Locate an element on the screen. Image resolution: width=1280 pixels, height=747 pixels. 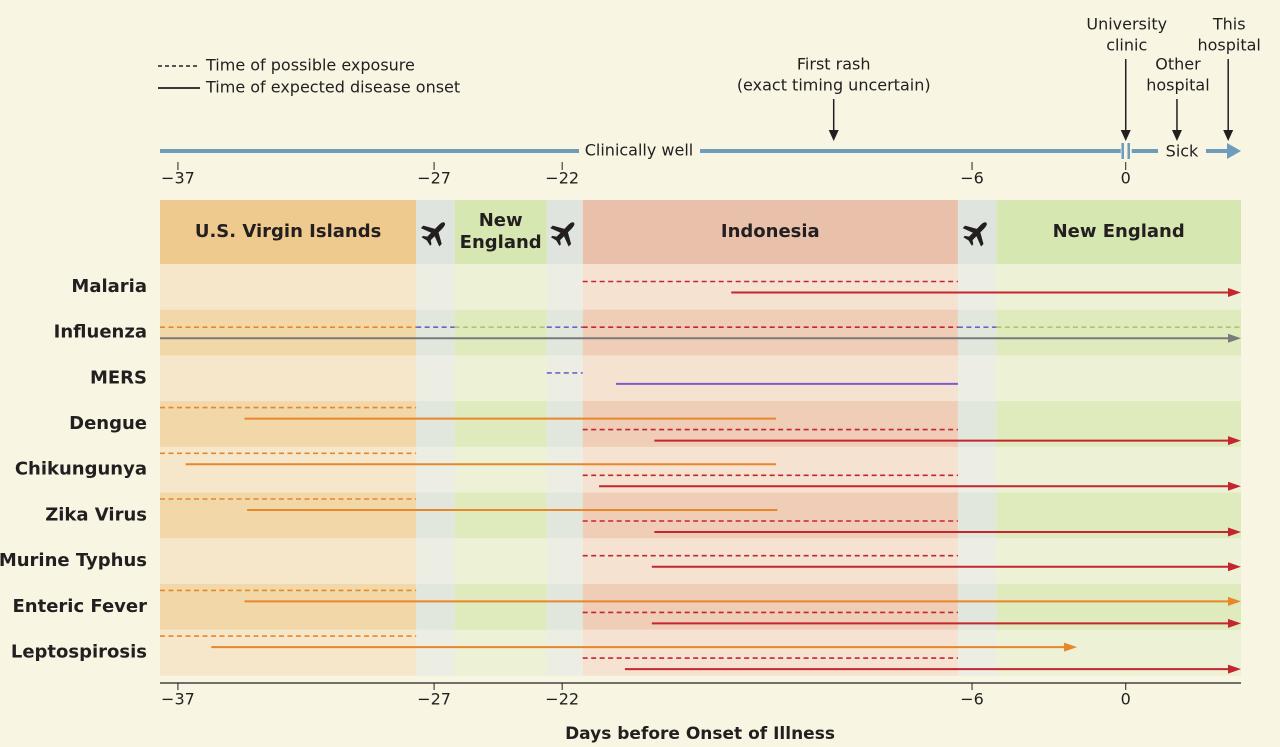
disease-label: Malaria is located at coordinates (109, 286).